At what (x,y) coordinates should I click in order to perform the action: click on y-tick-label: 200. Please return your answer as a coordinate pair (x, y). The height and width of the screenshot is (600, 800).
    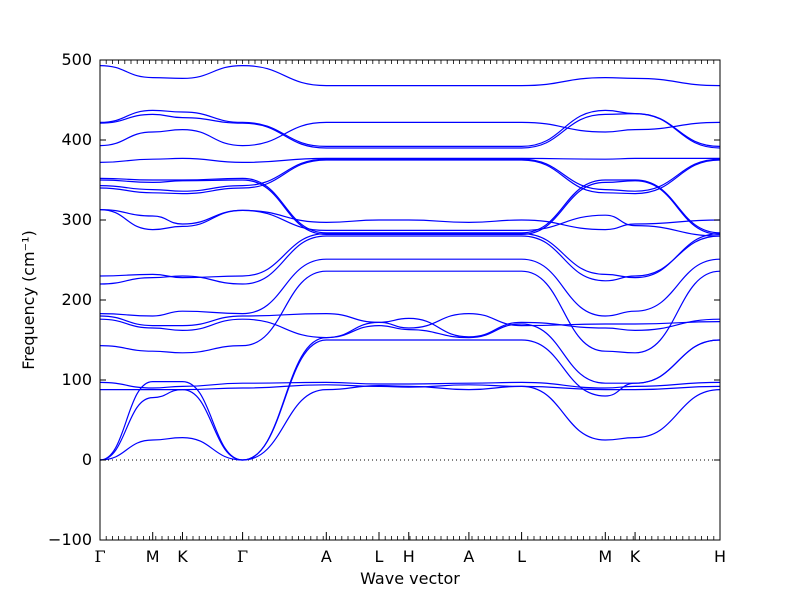
    Looking at the image, I should click on (76, 299).